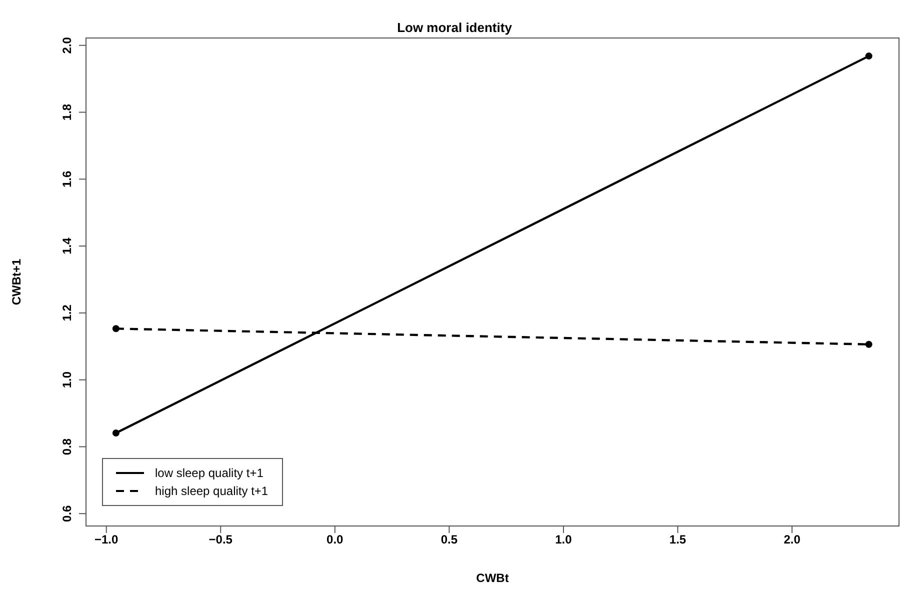  I want to click on y-tick-label: 0.6, so click(67, 513).